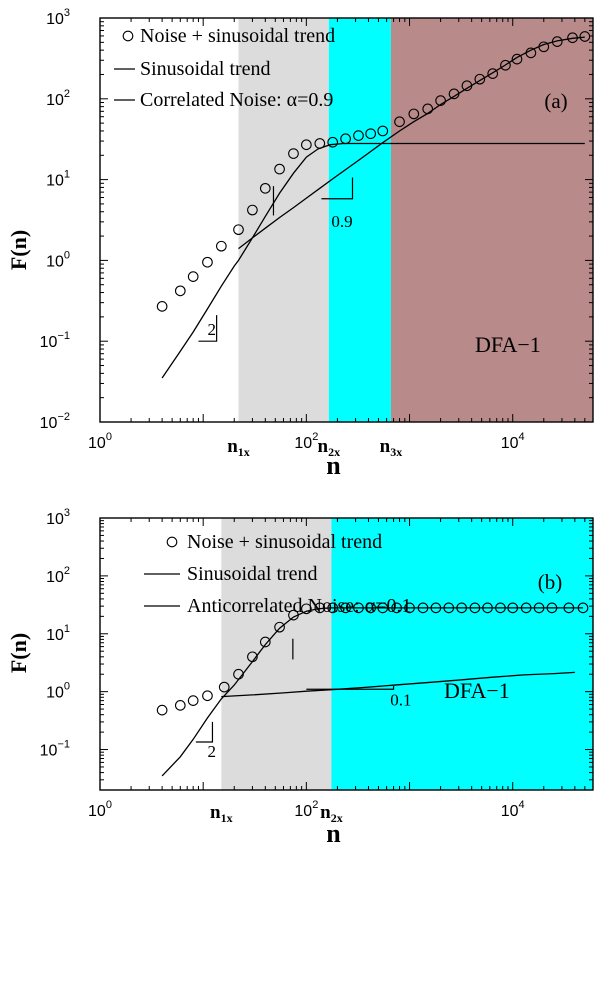 This screenshot has width=594, height=984. What do you see at coordinates (337, 188) in the screenshot?
I see `slope-triangle` at bounding box center [337, 188].